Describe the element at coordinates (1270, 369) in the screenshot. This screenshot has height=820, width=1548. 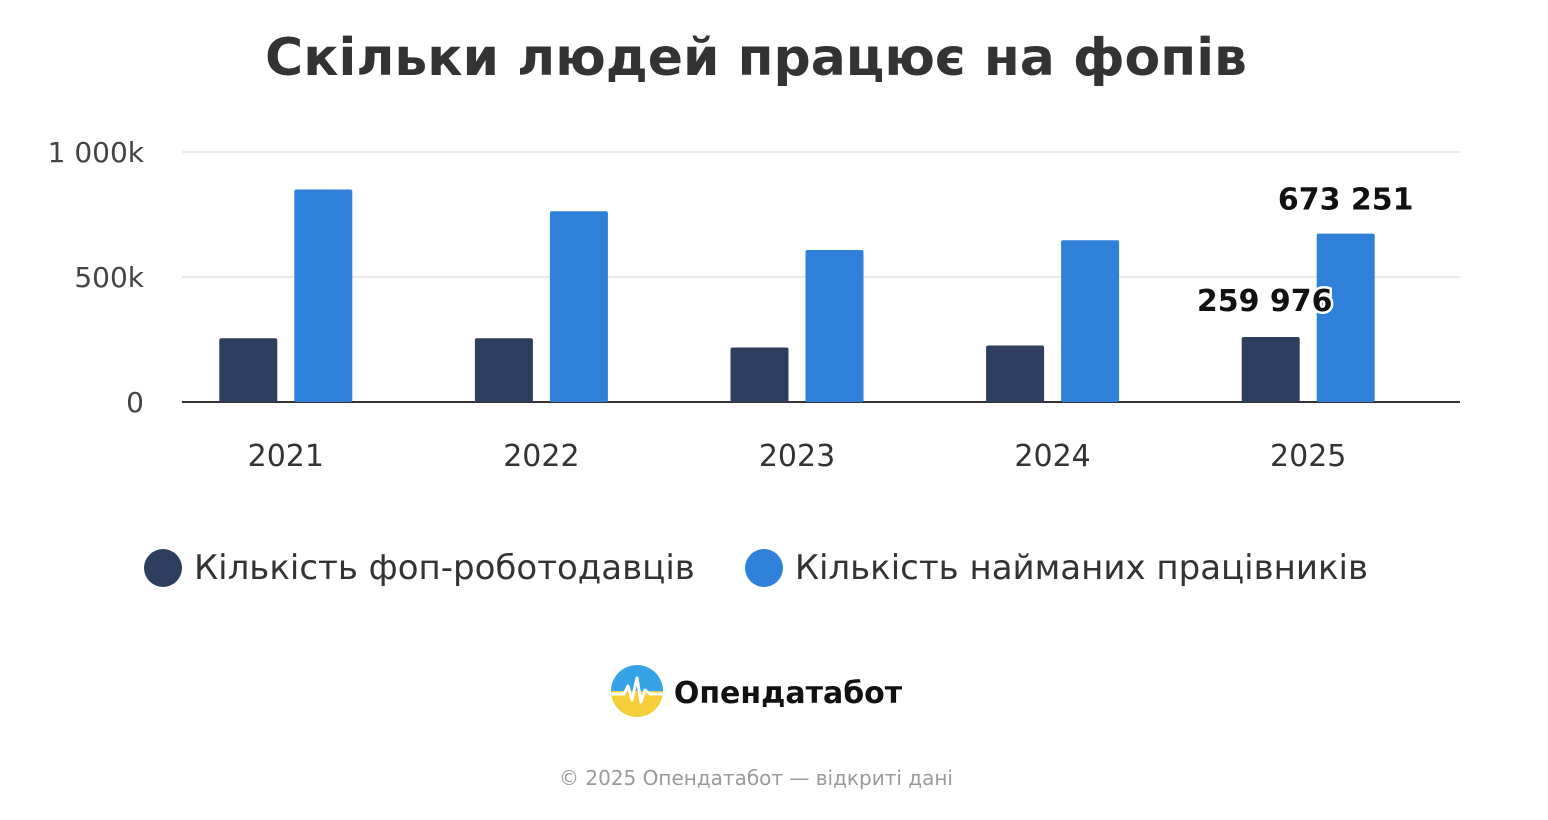
I see `bar-employers-2025` at that location.